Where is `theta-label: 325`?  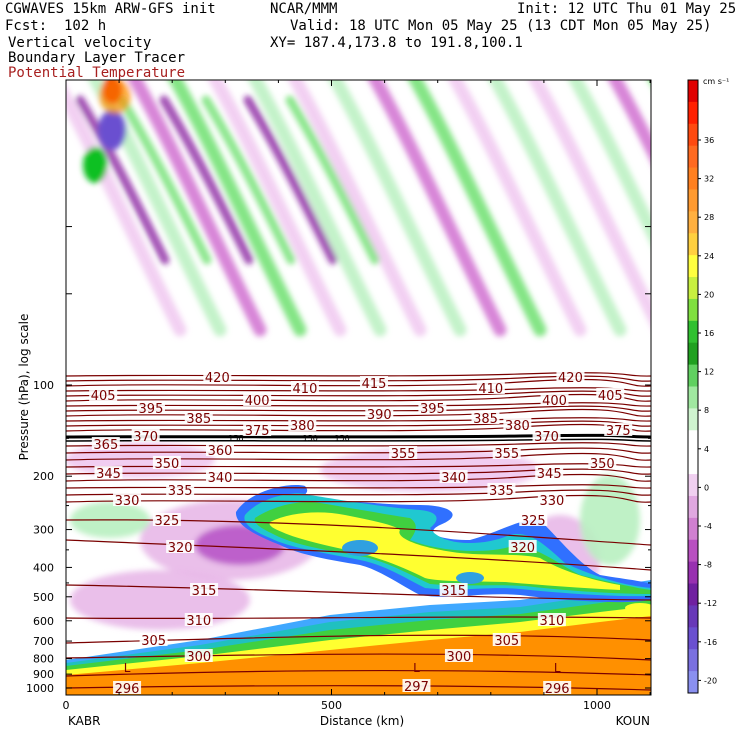
theta-label: 325 is located at coordinates (166, 521).